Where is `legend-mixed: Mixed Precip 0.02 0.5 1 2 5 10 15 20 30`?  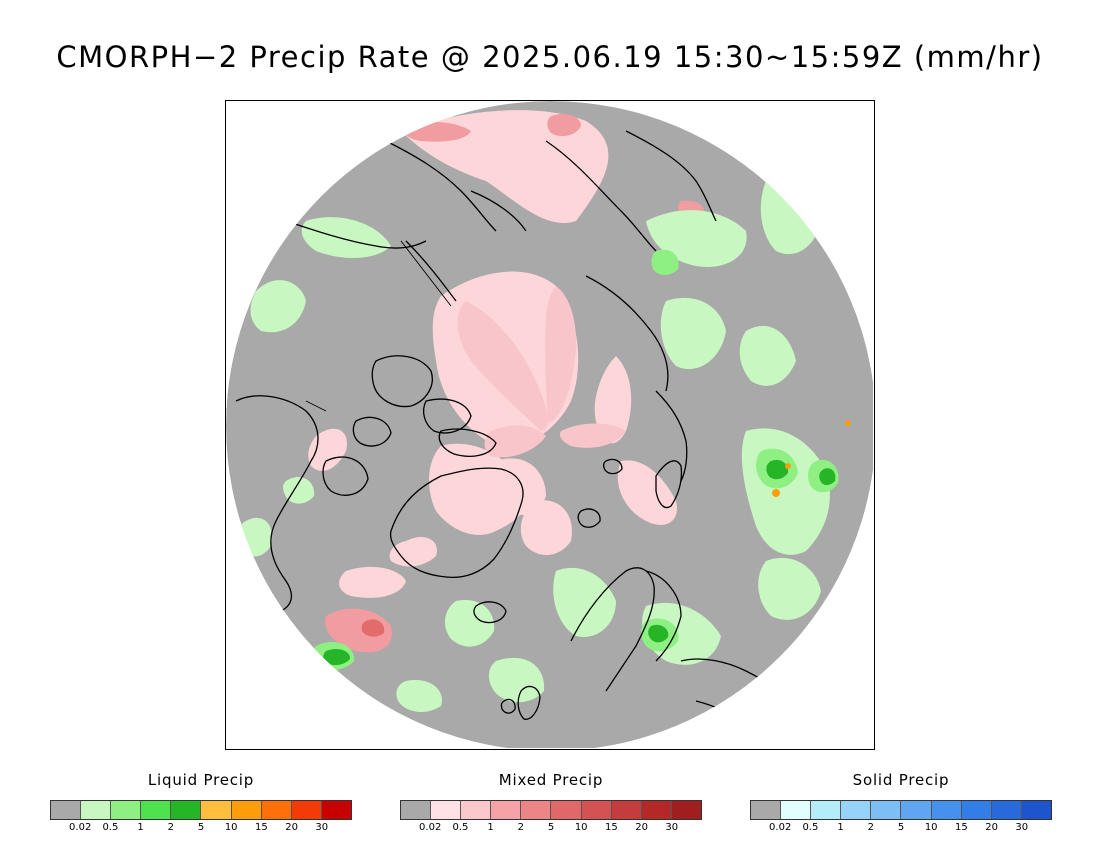 legend-mixed: Mixed Precip 0.02 0.5 1 2 5 10 15 20 30 is located at coordinates (551, 802).